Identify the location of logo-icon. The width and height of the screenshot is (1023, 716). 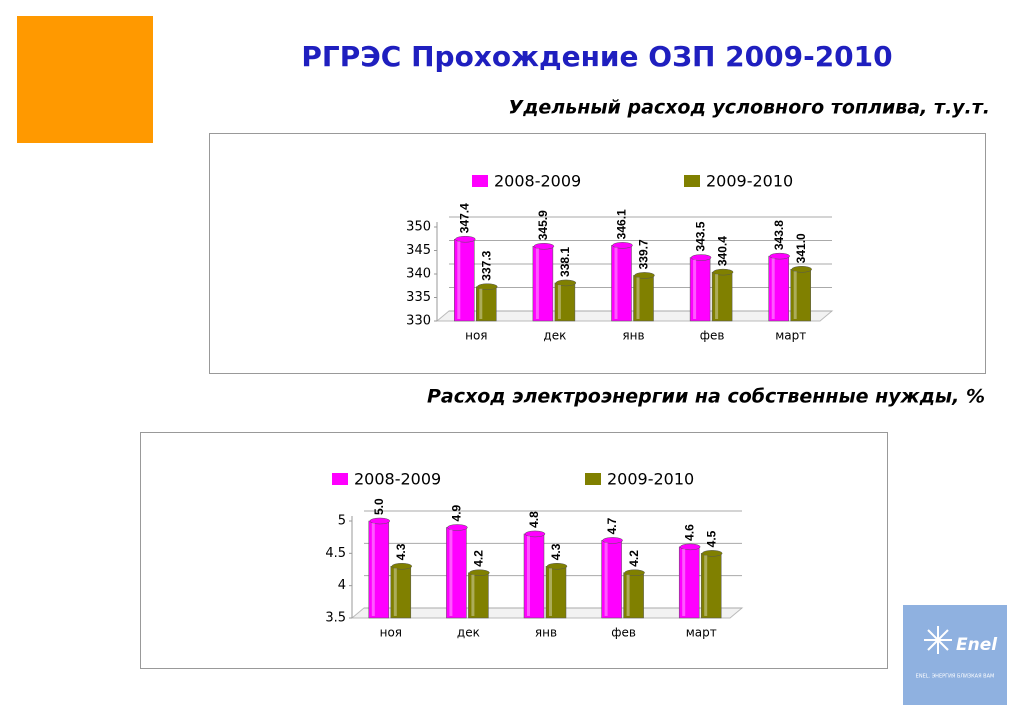
(938, 640).